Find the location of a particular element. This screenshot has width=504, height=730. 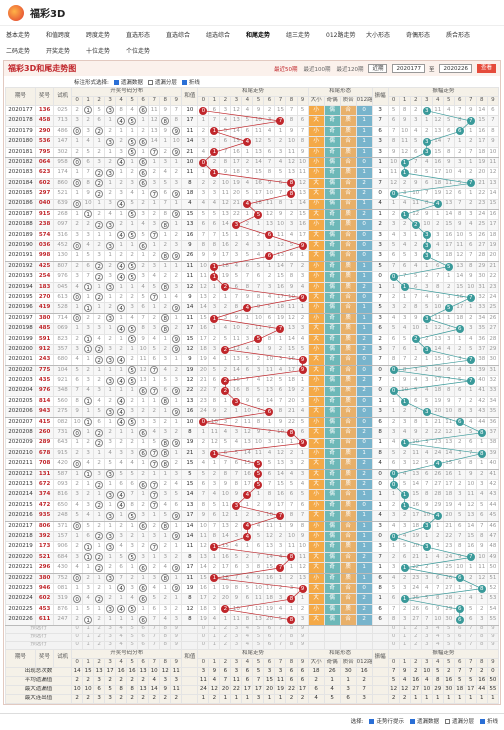

nav-link: 开奖走势 is located at coordinates (58, 51).